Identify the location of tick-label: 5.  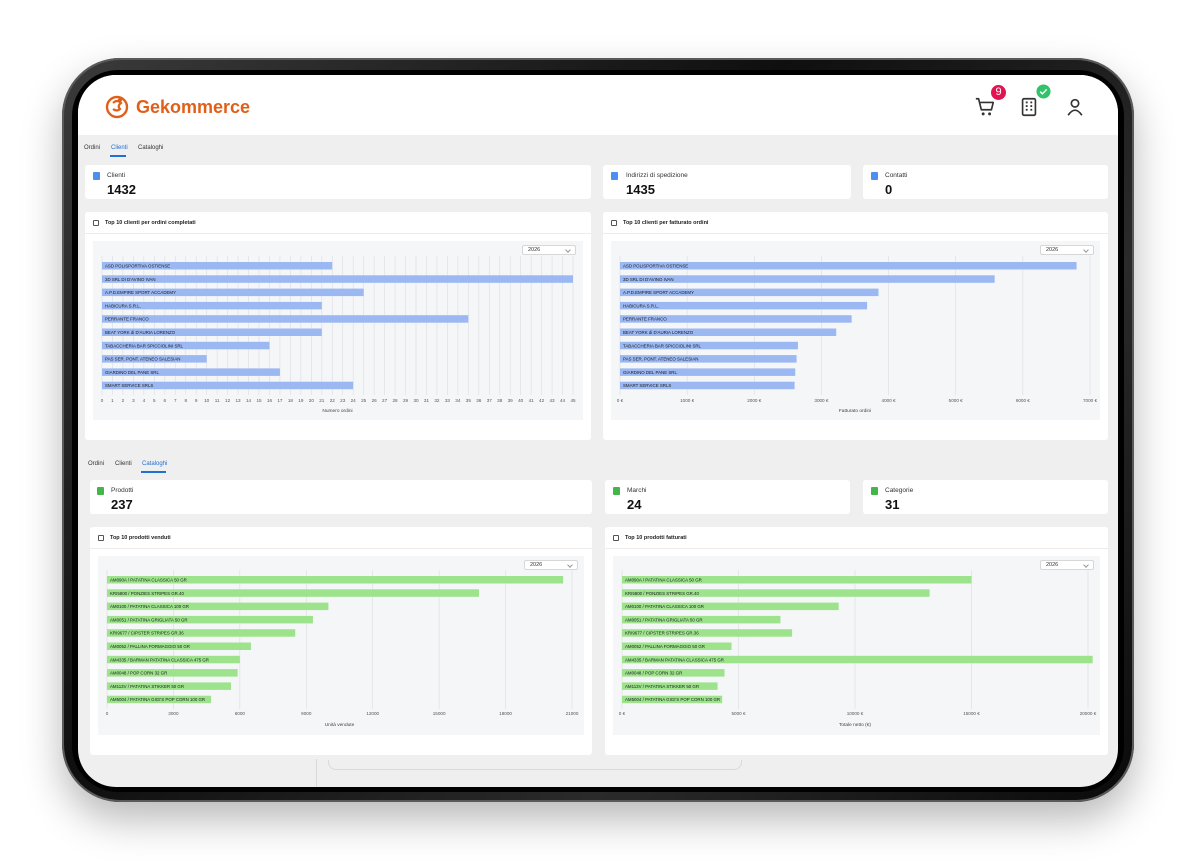
(154, 400).